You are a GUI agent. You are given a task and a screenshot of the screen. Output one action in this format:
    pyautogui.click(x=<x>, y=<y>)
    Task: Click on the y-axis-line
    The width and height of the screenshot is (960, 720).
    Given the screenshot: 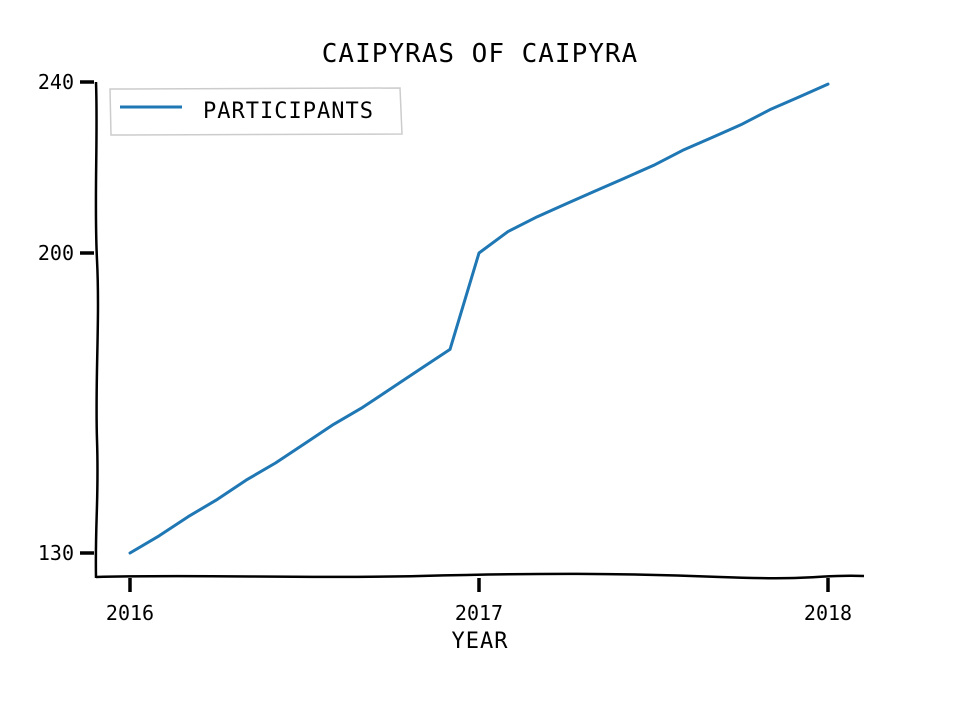 What is the action you would take?
    pyautogui.click(x=97, y=330)
    